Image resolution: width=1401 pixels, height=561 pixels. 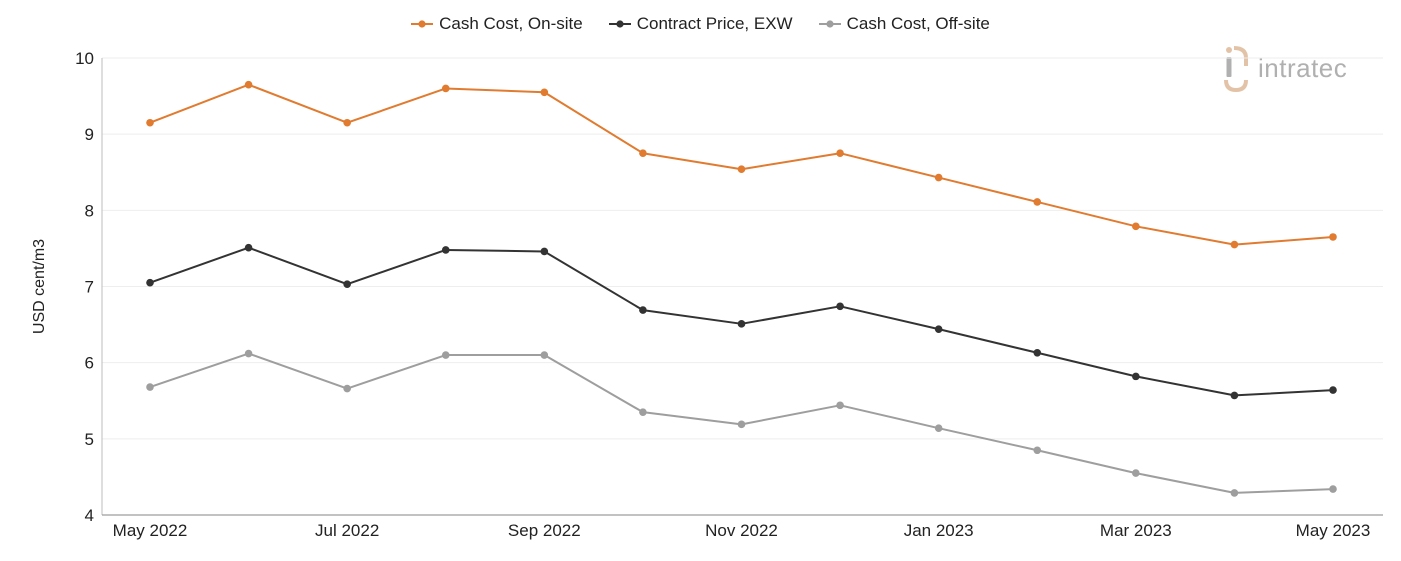 I want to click on y-axis-title: USD cent/m3, so click(x=39, y=286).